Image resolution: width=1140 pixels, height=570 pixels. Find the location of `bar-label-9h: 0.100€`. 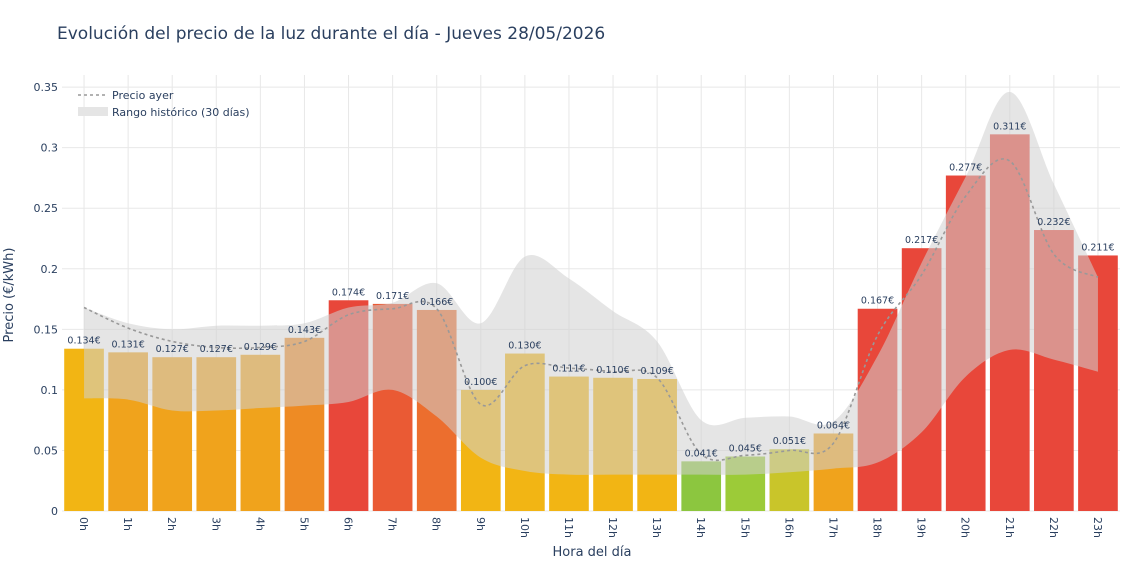

bar-label-9h: 0.100€ is located at coordinates (480, 382).